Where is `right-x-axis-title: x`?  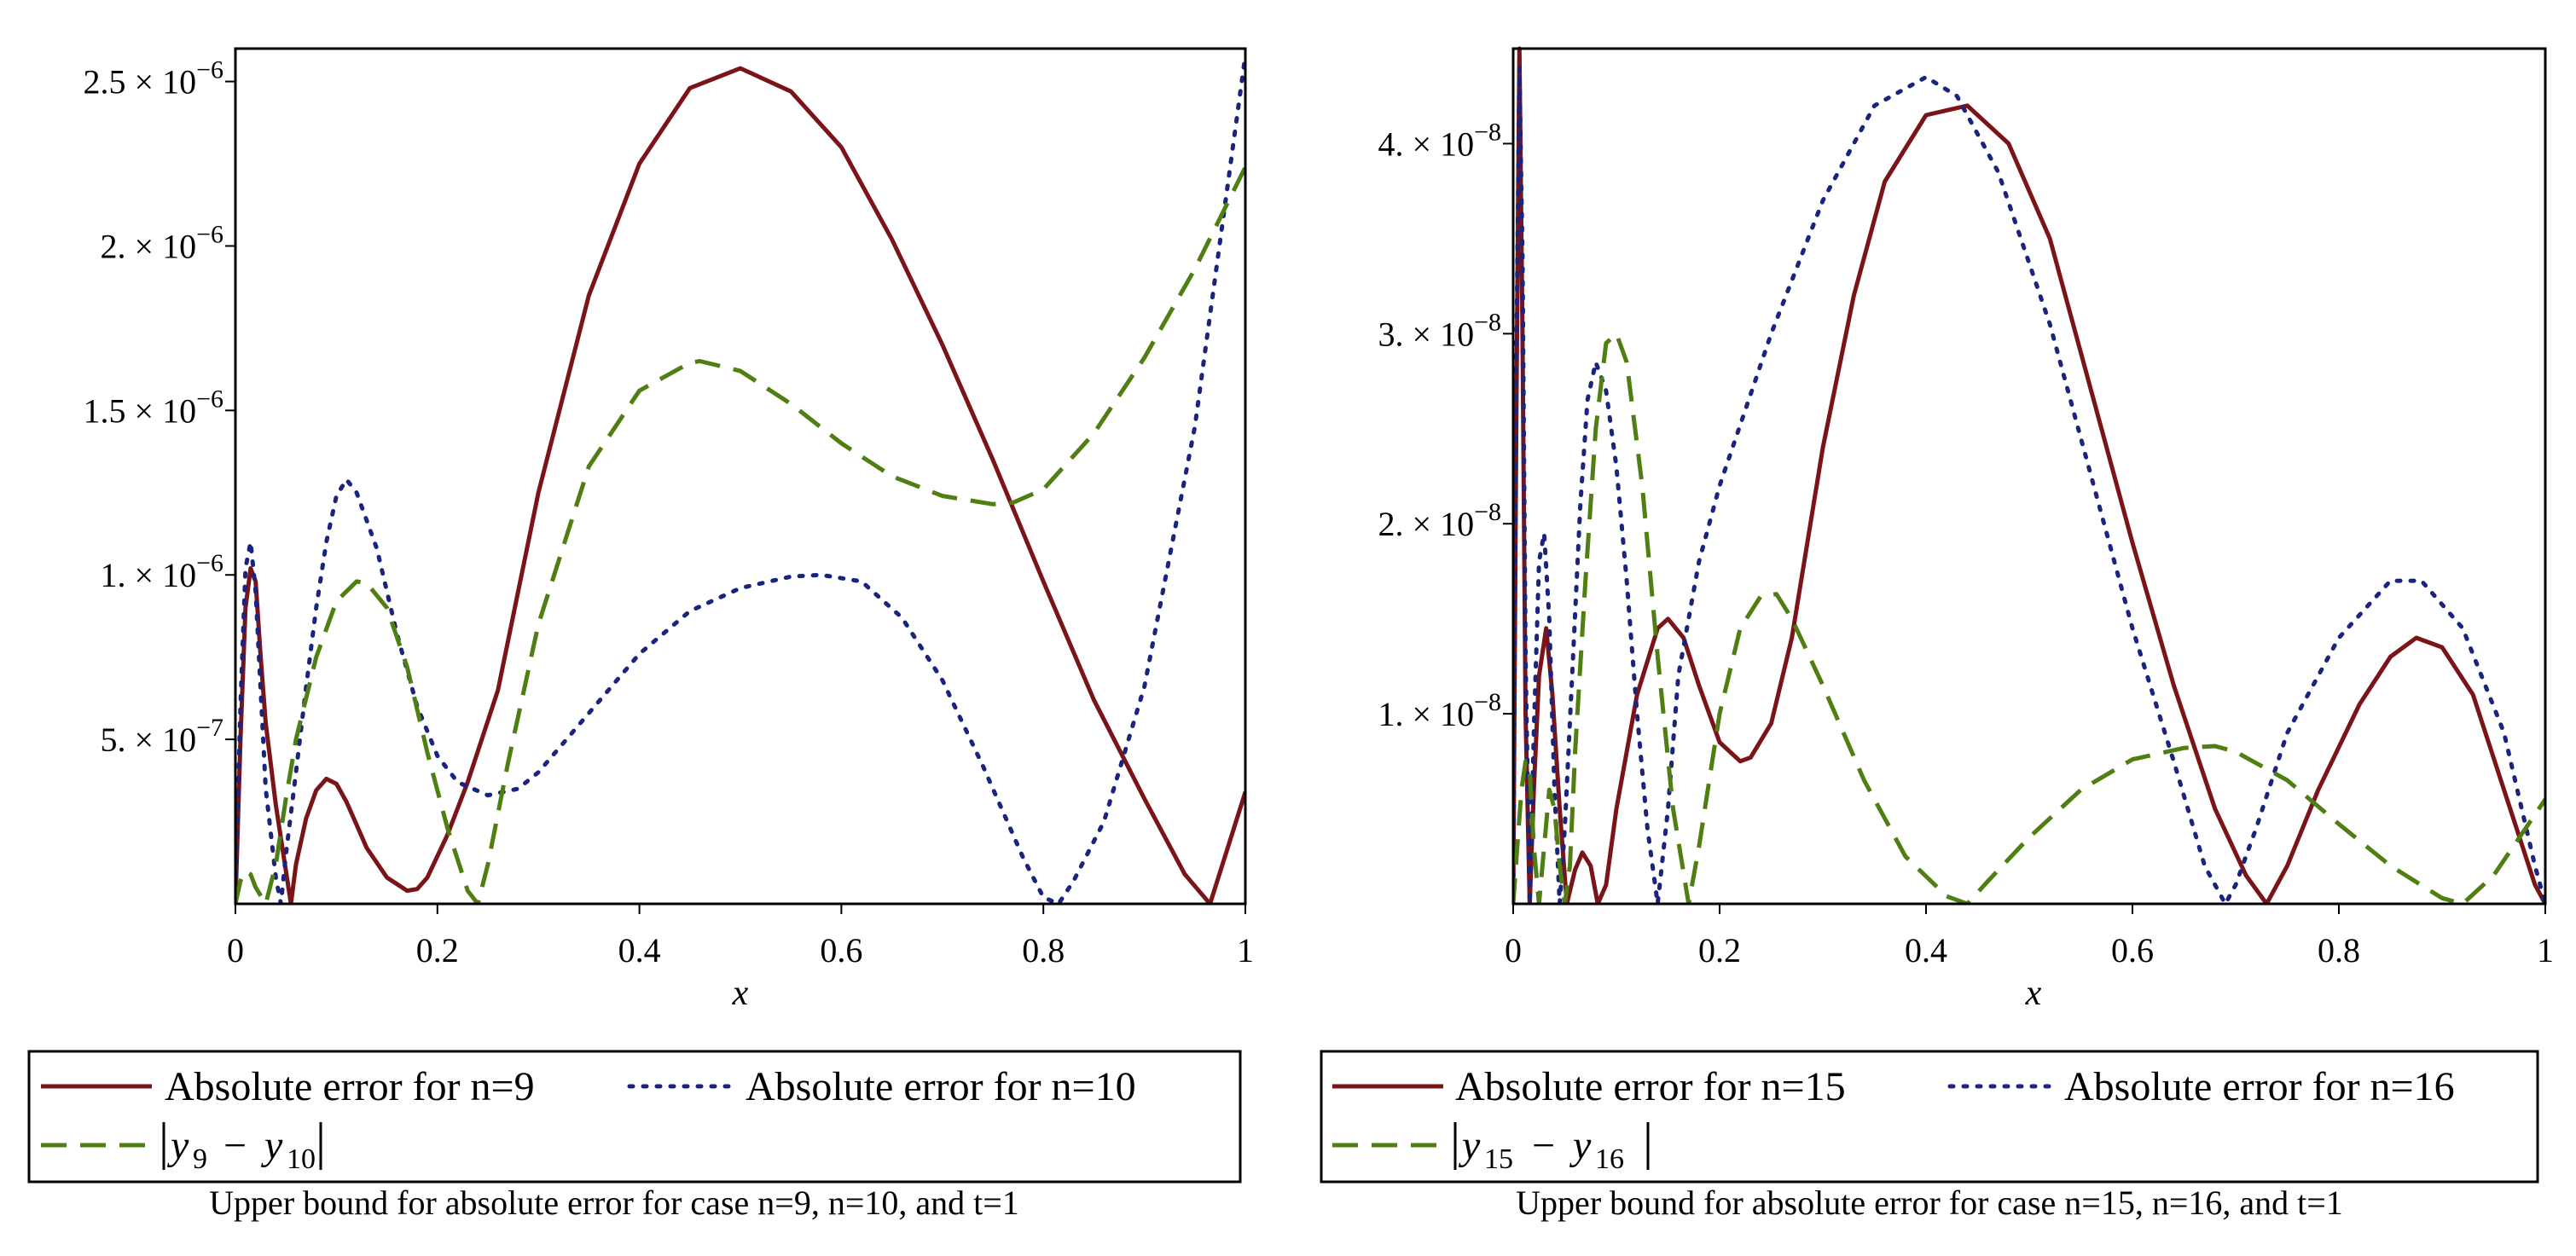
right-x-axis-title: x is located at coordinates (2033, 993).